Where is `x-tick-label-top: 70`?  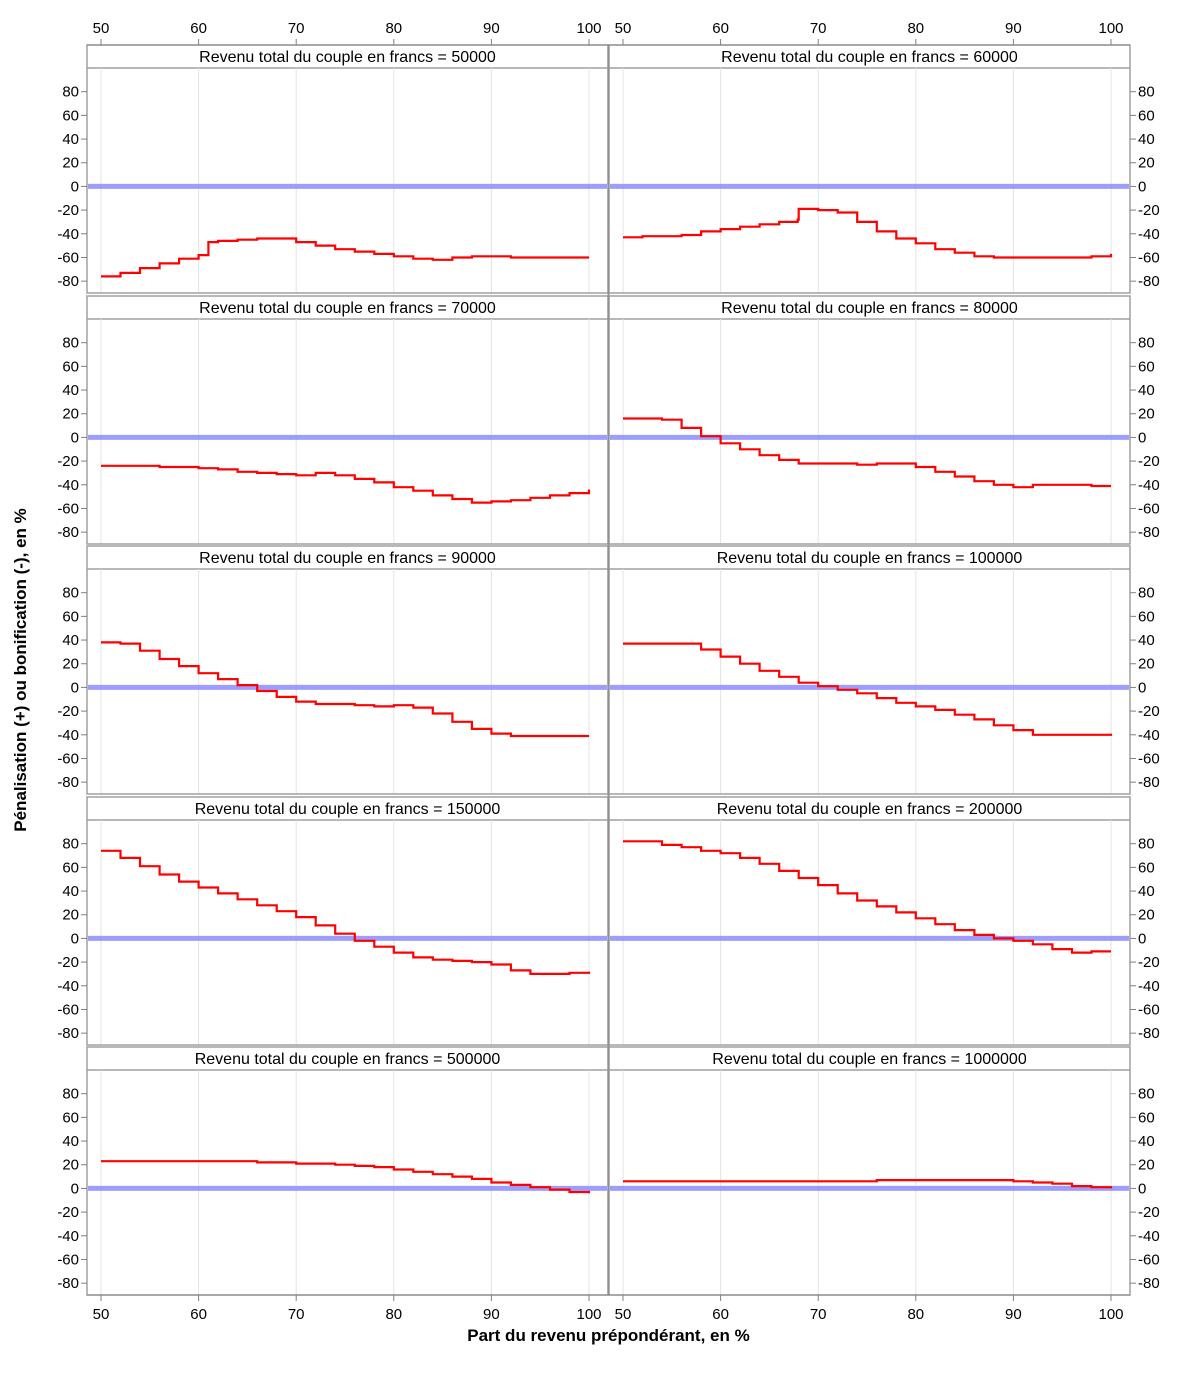 x-tick-label-top: 70 is located at coordinates (296, 28).